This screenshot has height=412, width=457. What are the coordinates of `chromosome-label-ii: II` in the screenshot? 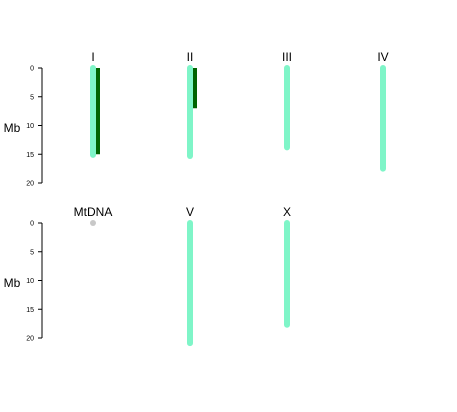 It's located at (190, 57).